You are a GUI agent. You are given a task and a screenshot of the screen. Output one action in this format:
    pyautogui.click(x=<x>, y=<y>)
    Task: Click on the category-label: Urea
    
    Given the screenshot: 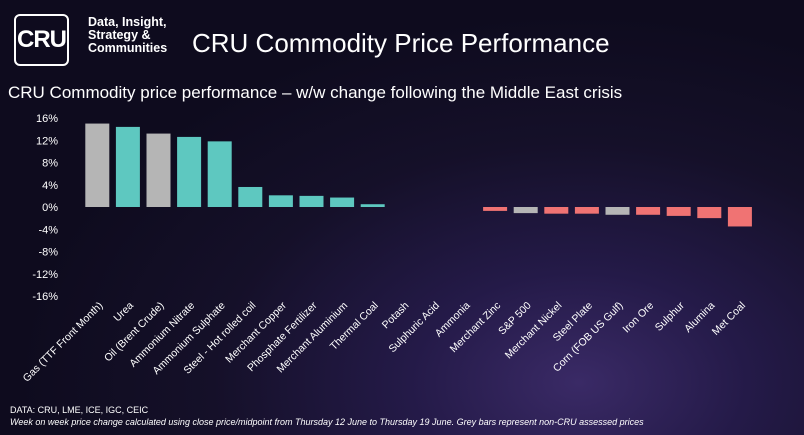 What is the action you would take?
    pyautogui.click(x=123, y=312)
    